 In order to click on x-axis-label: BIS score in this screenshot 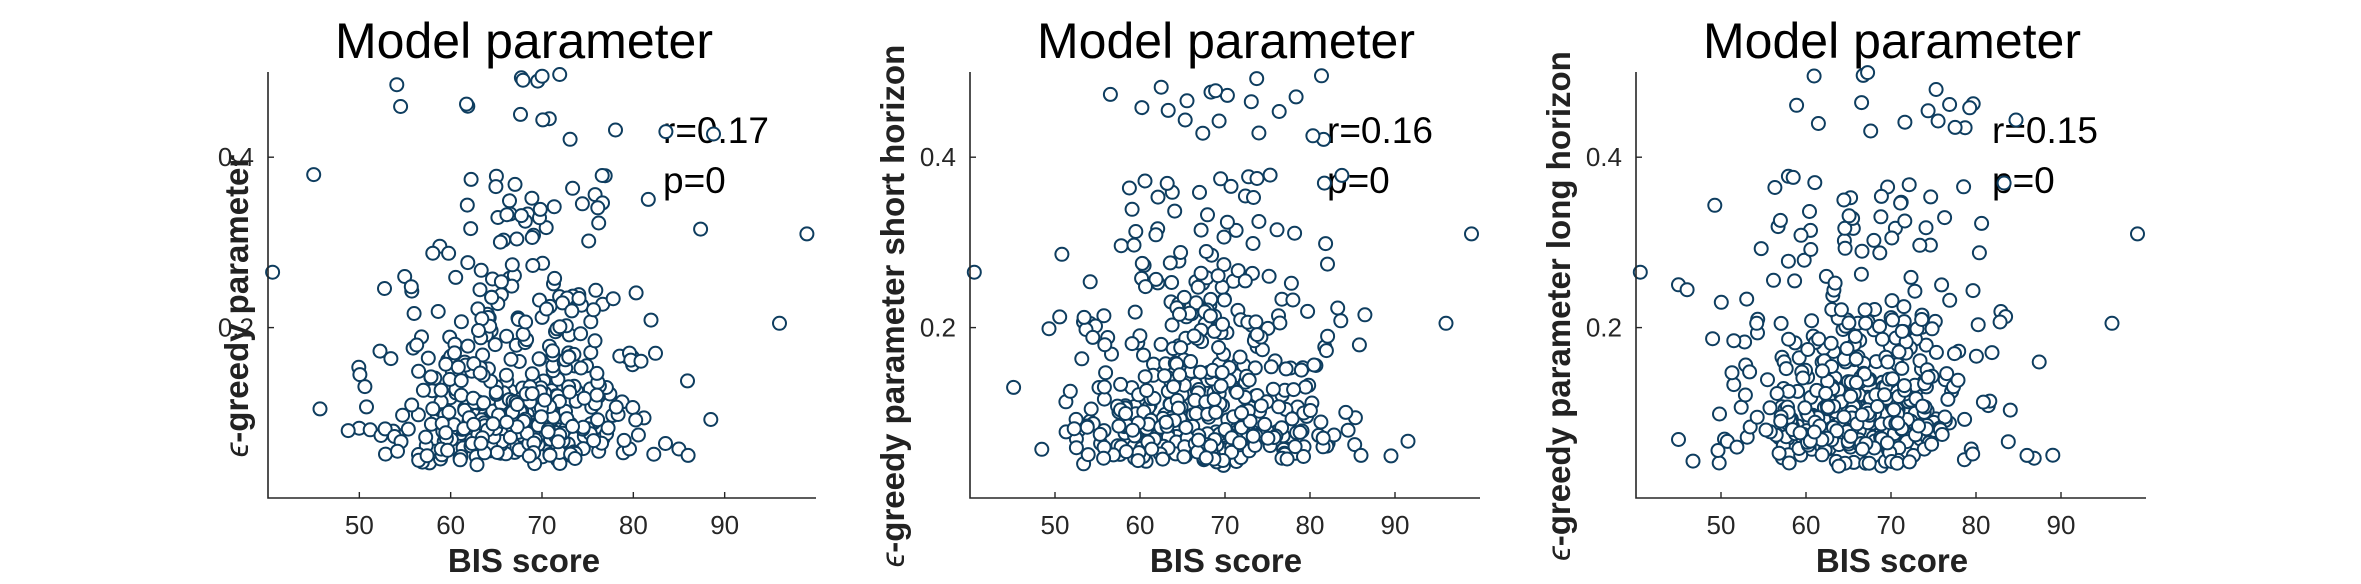, I will do `click(524, 560)`.